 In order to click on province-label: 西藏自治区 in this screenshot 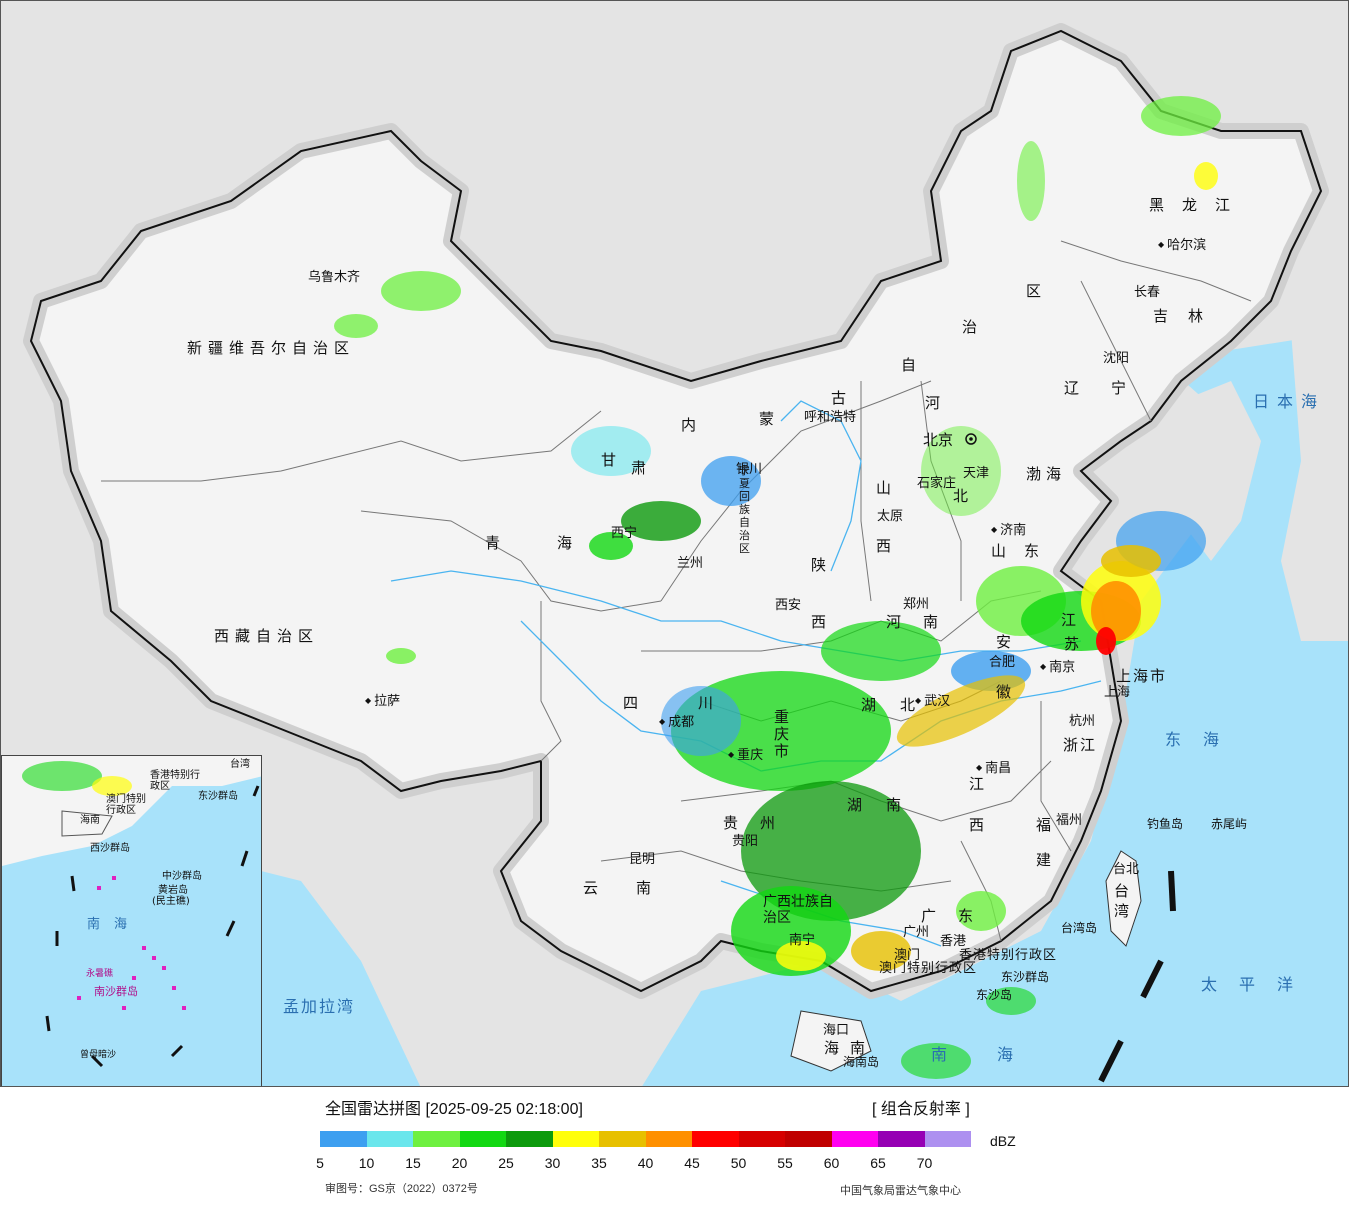, I will do `click(267, 636)`.